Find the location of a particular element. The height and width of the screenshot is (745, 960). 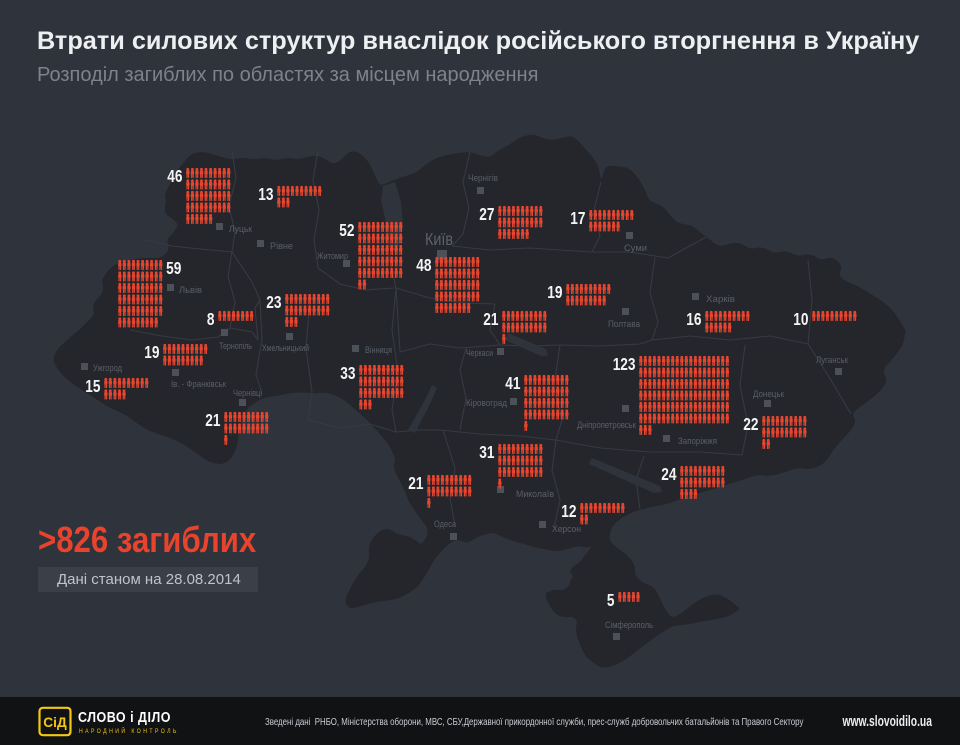

svg-text: Житомир is located at coordinates (332, 256).